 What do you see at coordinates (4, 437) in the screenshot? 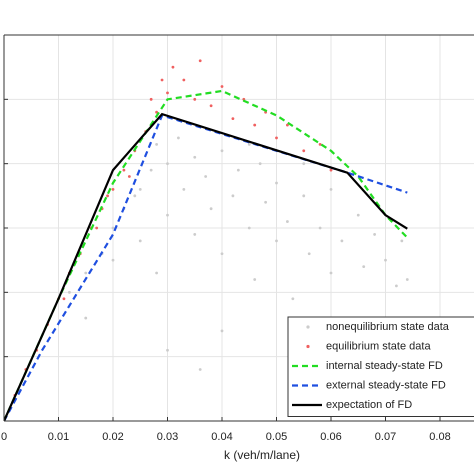
I see `x-tick-label: 0` at bounding box center [4, 437].